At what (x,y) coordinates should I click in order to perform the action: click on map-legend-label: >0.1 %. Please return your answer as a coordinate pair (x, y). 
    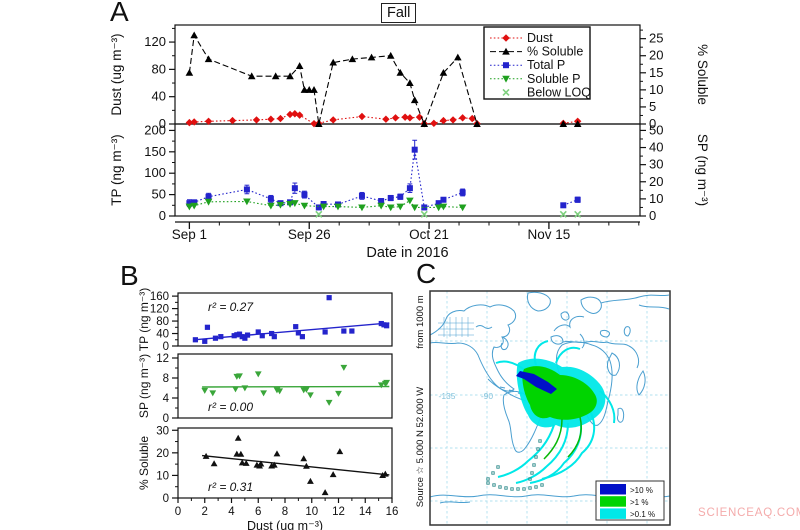
    Looking at the image, I should click on (642, 514).